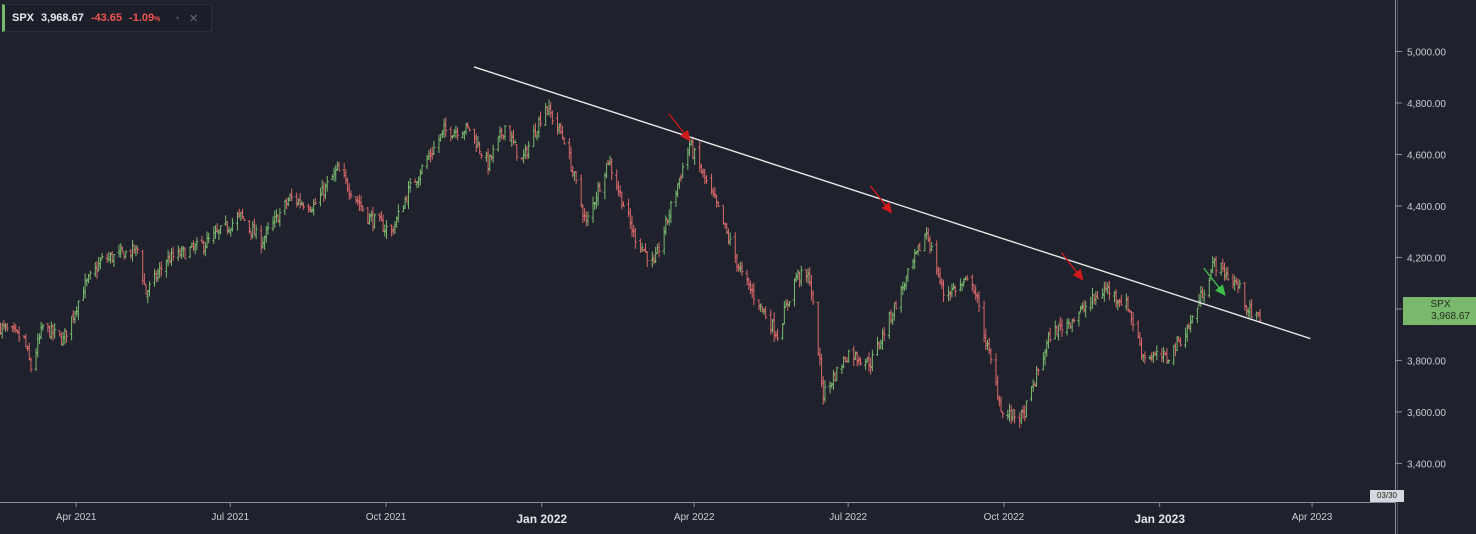 Image resolution: width=1476 pixels, height=534 pixels. Describe the element at coordinates (230, 517) in the screenshot. I see `time-tick-label: Jul 2021` at that location.